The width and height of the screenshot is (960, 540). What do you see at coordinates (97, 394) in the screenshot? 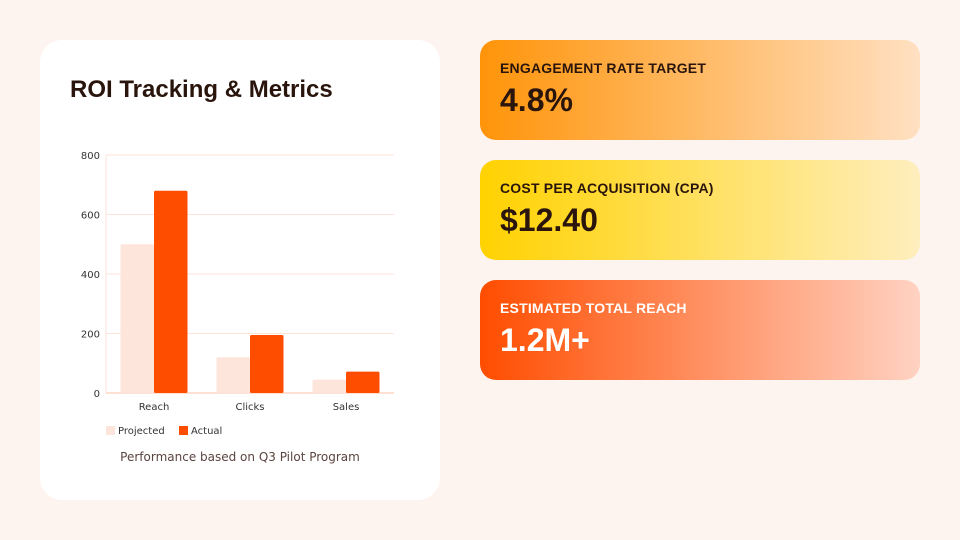
I see `y-tick-label: 0` at bounding box center [97, 394].